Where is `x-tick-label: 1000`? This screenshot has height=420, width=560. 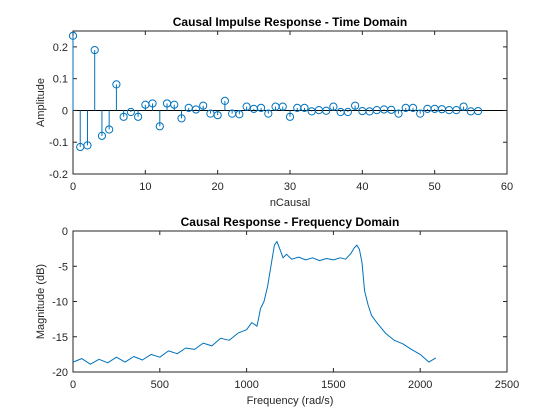 x-tick-label: 1000 is located at coordinates (246, 385).